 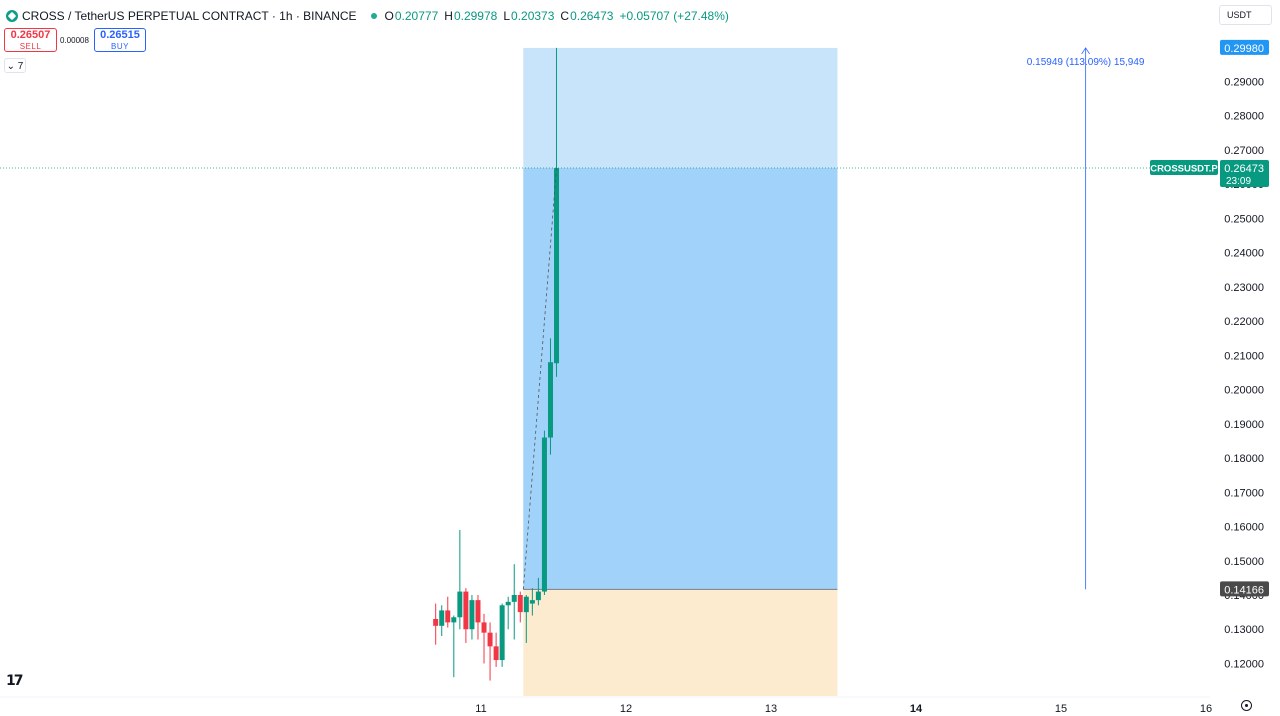 What do you see at coordinates (1244, 425) in the screenshot?
I see `y-tick-label-7: 0.19000` at bounding box center [1244, 425].